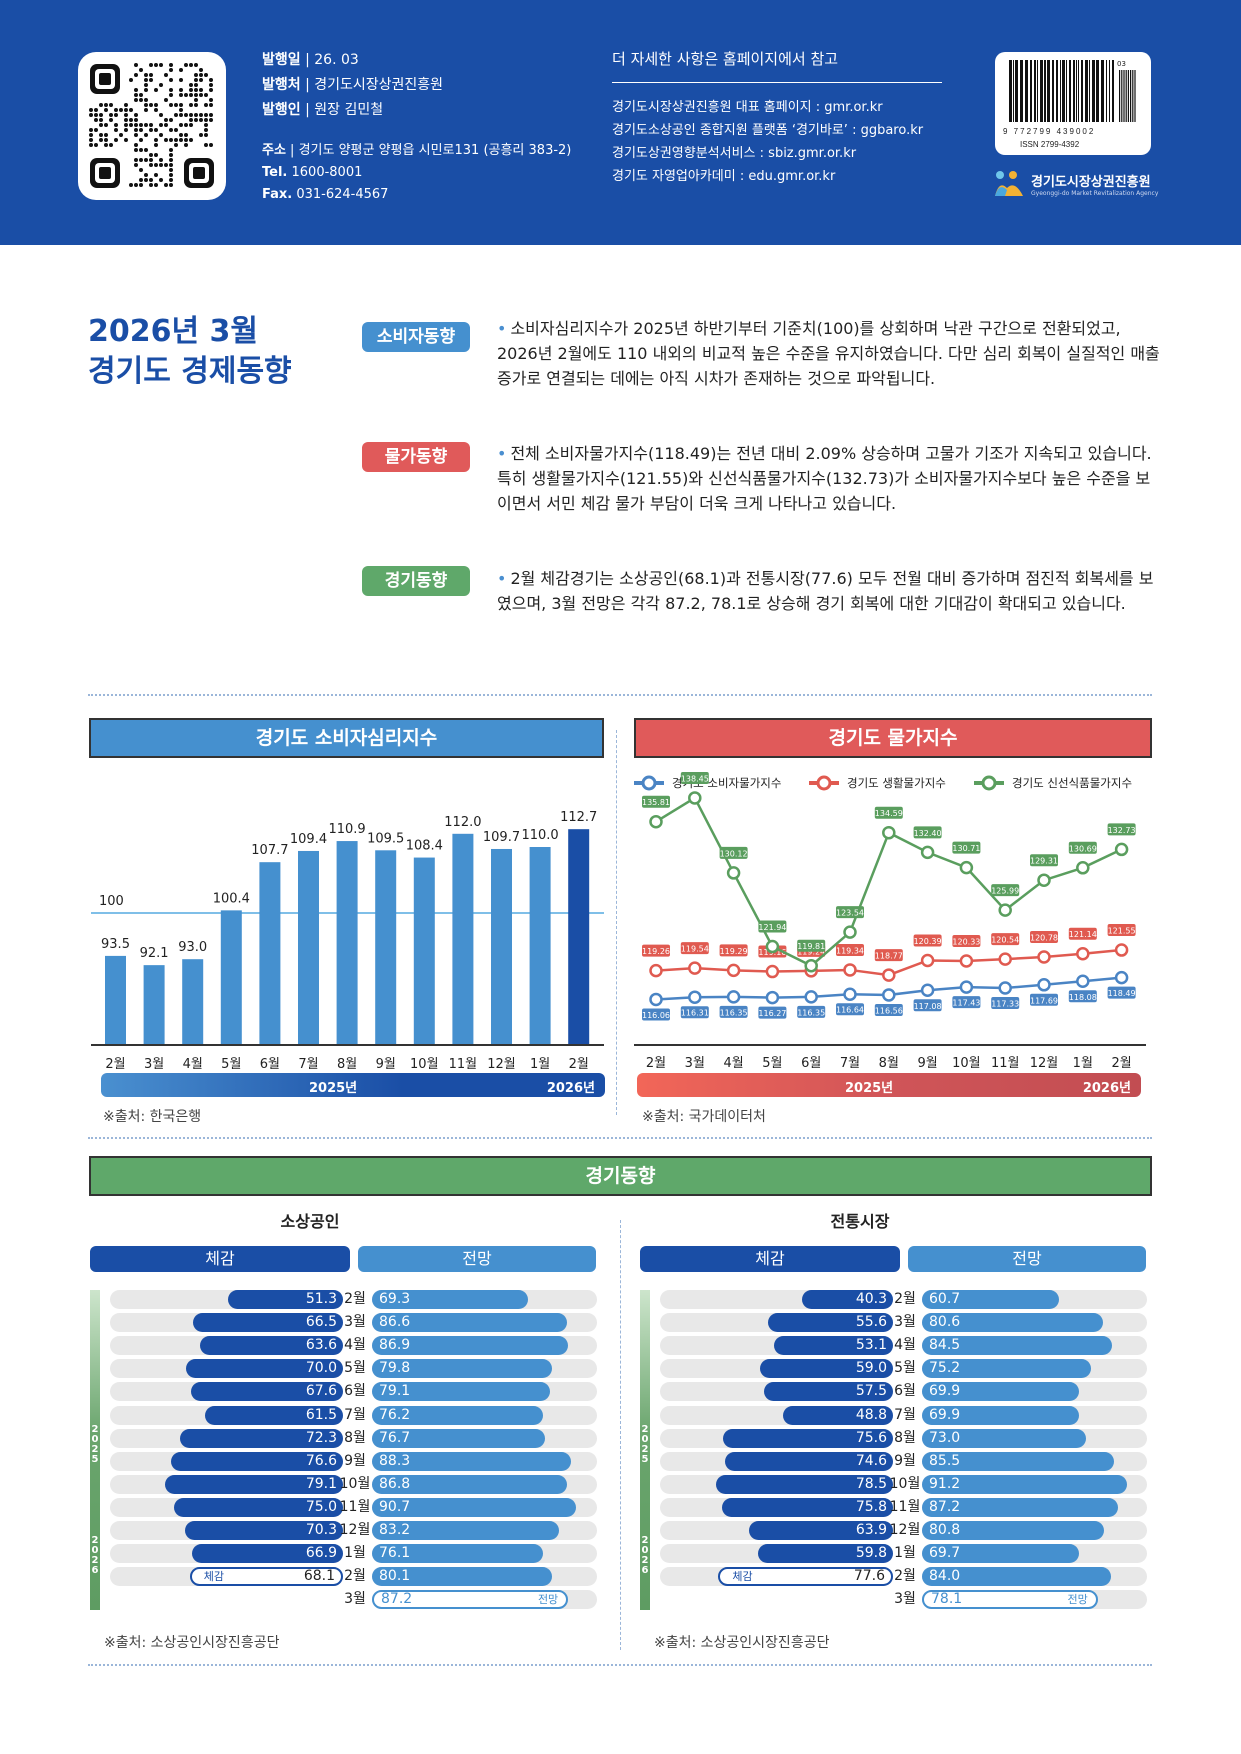 This screenshot has height=1754, width=1241. What do you see at coordinates (989, 783) in the screenshot?
I see `legend-marker-icon` at bounding box center [989, 783].